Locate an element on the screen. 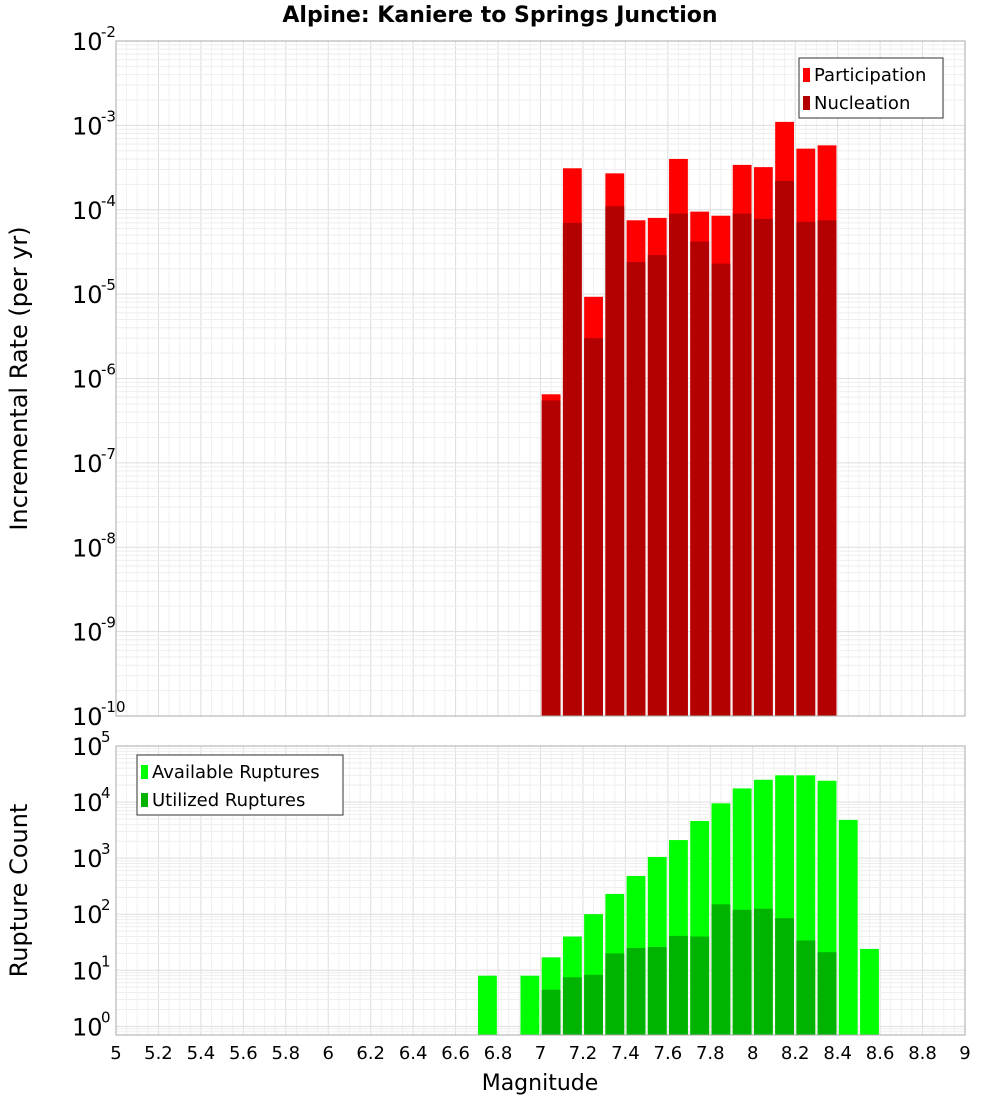 This screenshot has height=1100, width=1000. x-tick-label: 7.8 is located at coordinates (710, 1053).